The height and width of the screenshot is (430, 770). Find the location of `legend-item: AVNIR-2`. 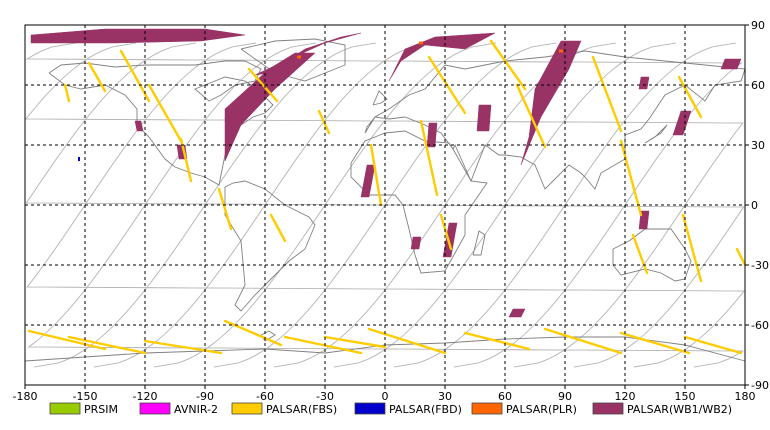

legend-item: AVNIR-2 is located at coordinates (178, 409).